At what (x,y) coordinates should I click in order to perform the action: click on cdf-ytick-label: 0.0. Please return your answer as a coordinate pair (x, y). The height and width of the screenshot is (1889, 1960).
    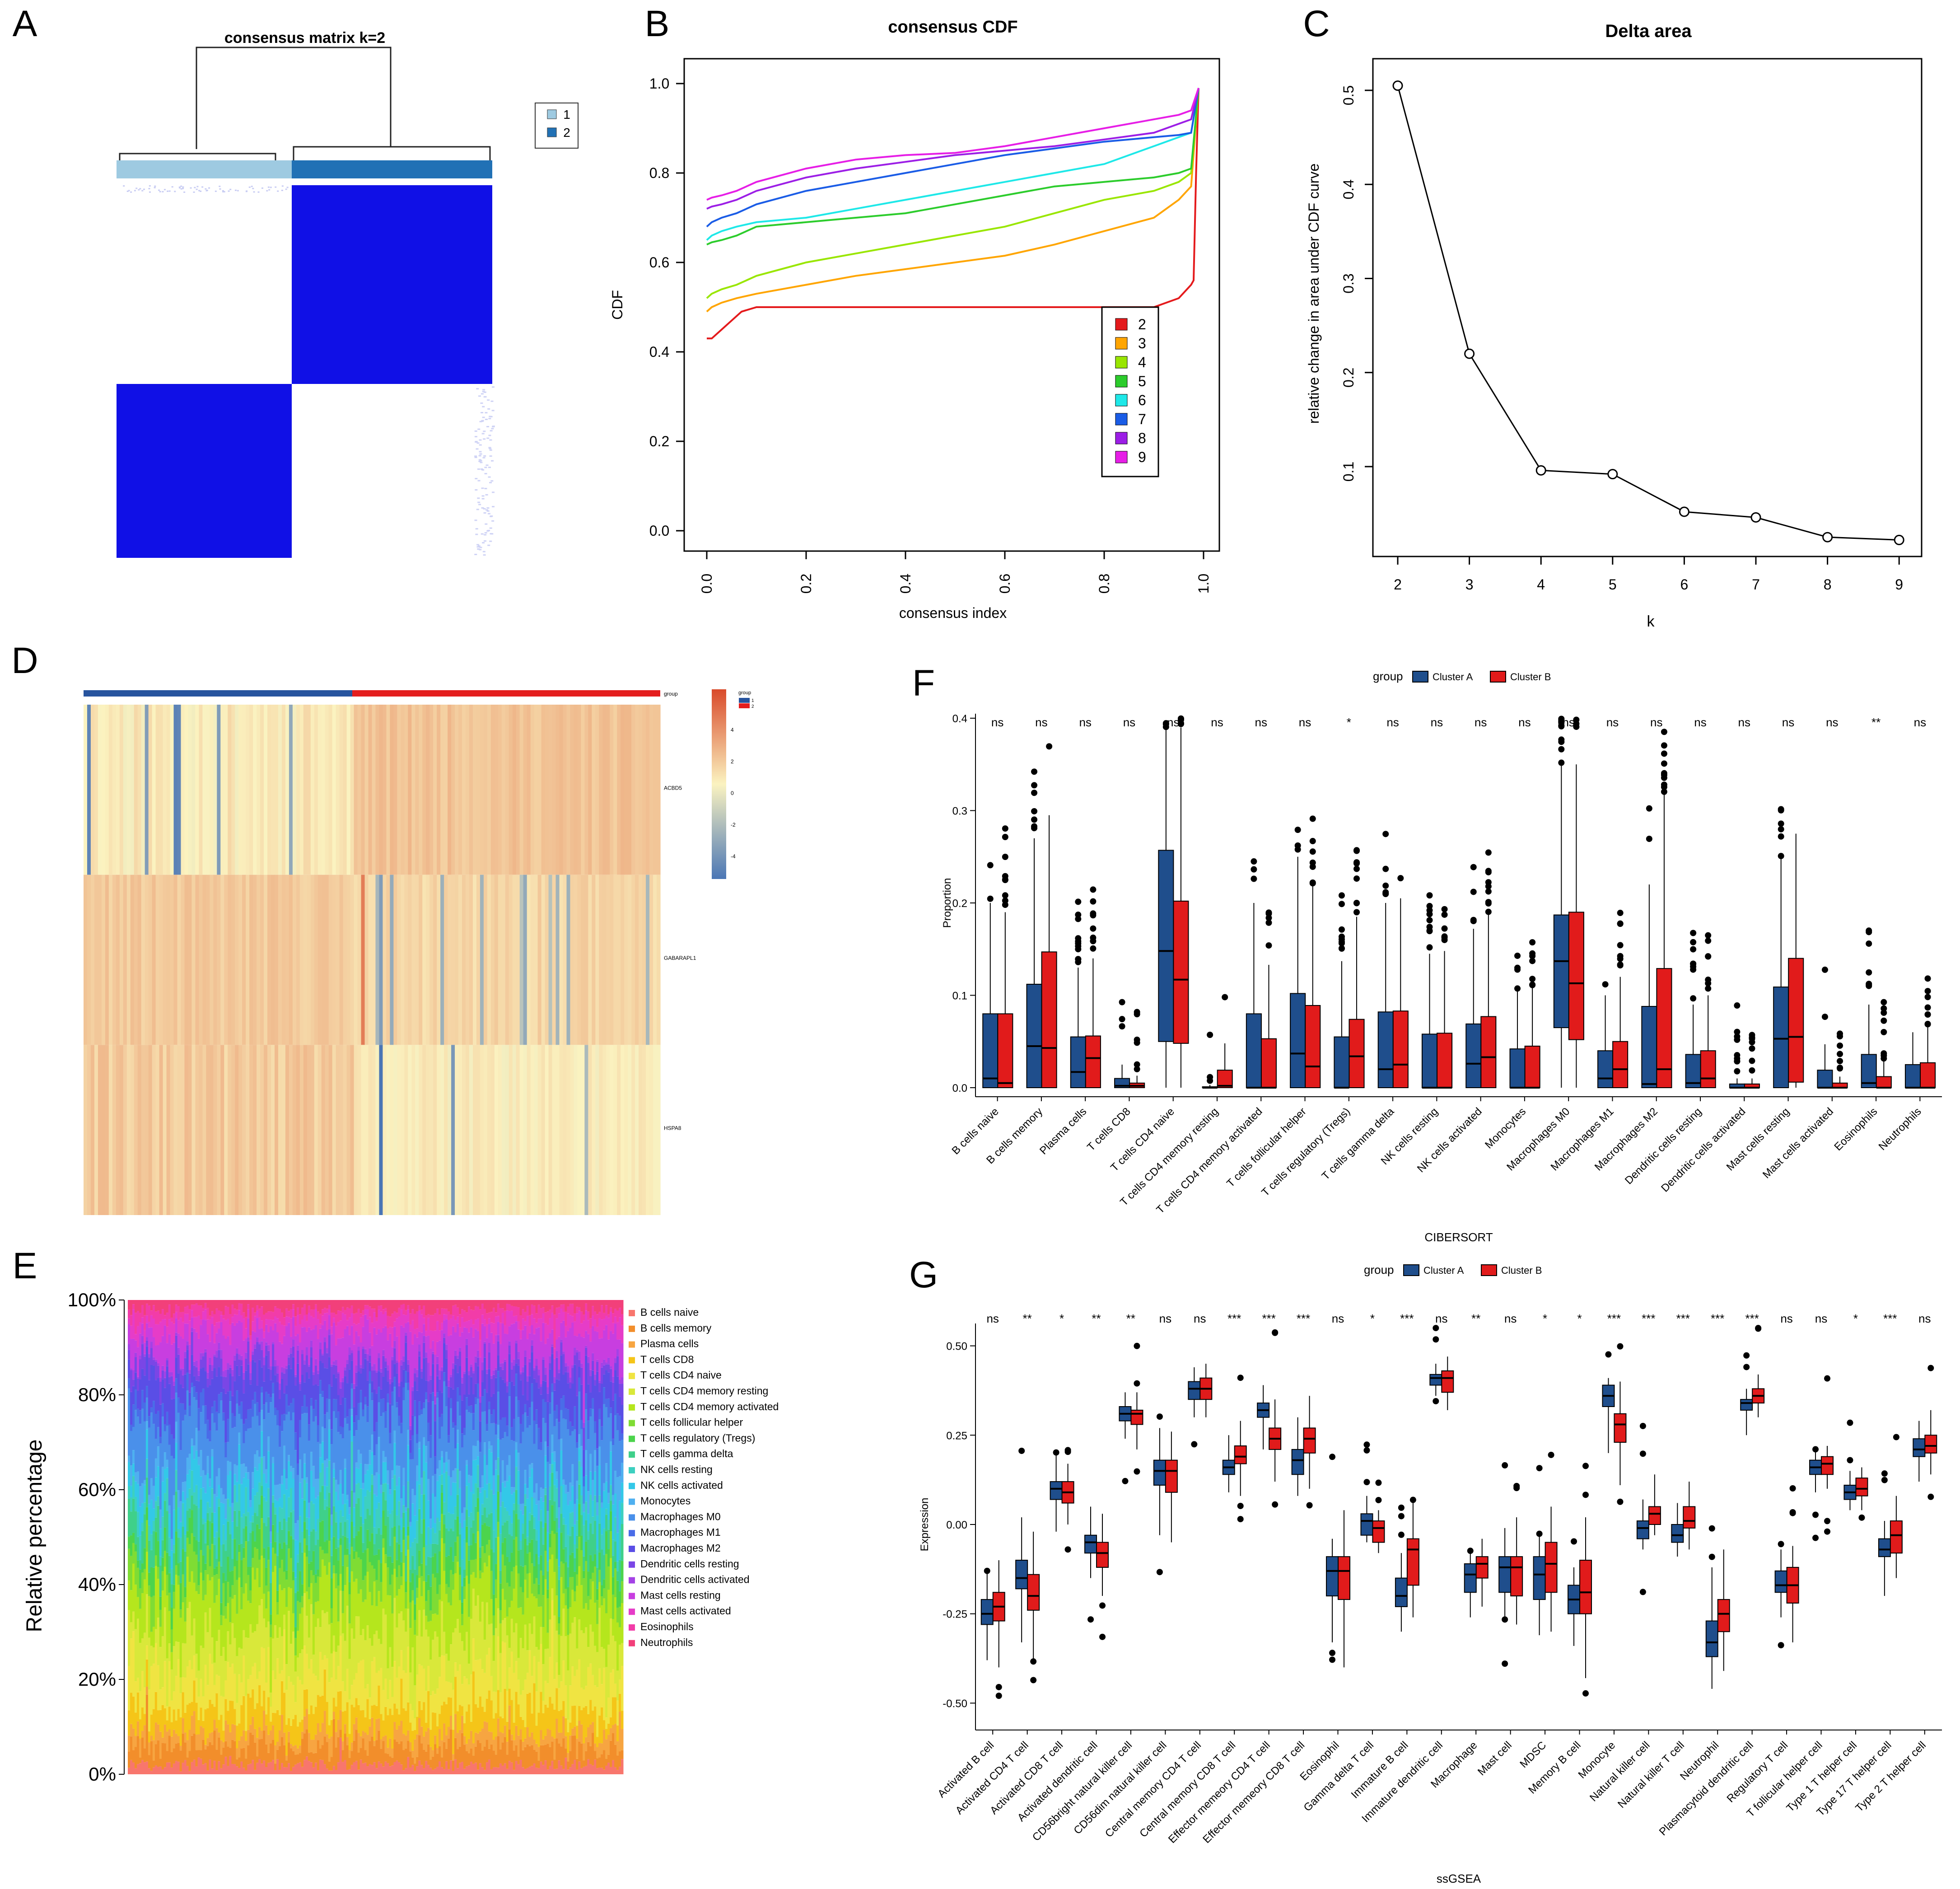
    Looking at the image, I should click on (659, 531).